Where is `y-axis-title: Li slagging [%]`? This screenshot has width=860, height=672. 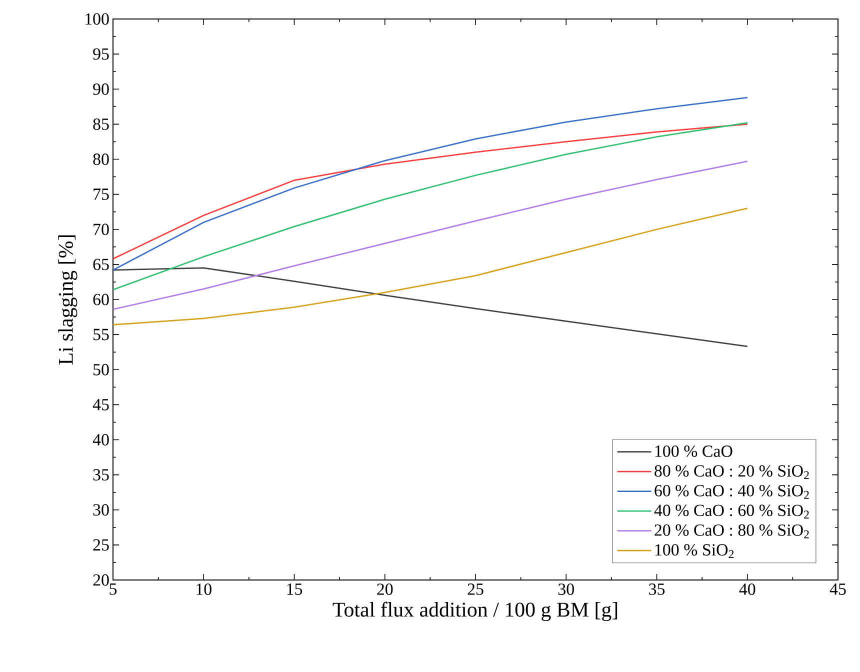
y-axis-title: Li slagging [%] is located at coordinates (68, 300).